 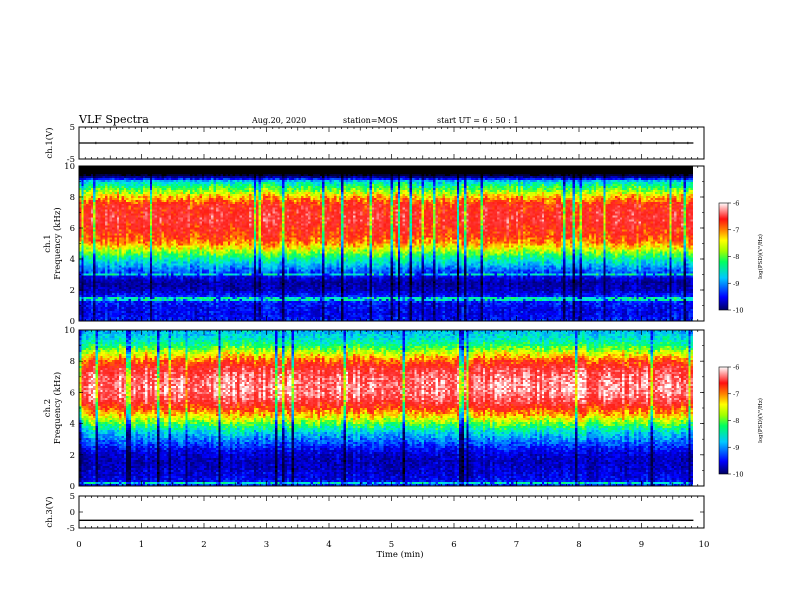 I want to click on header-station: station=MOS, so click(x=370, y=120).